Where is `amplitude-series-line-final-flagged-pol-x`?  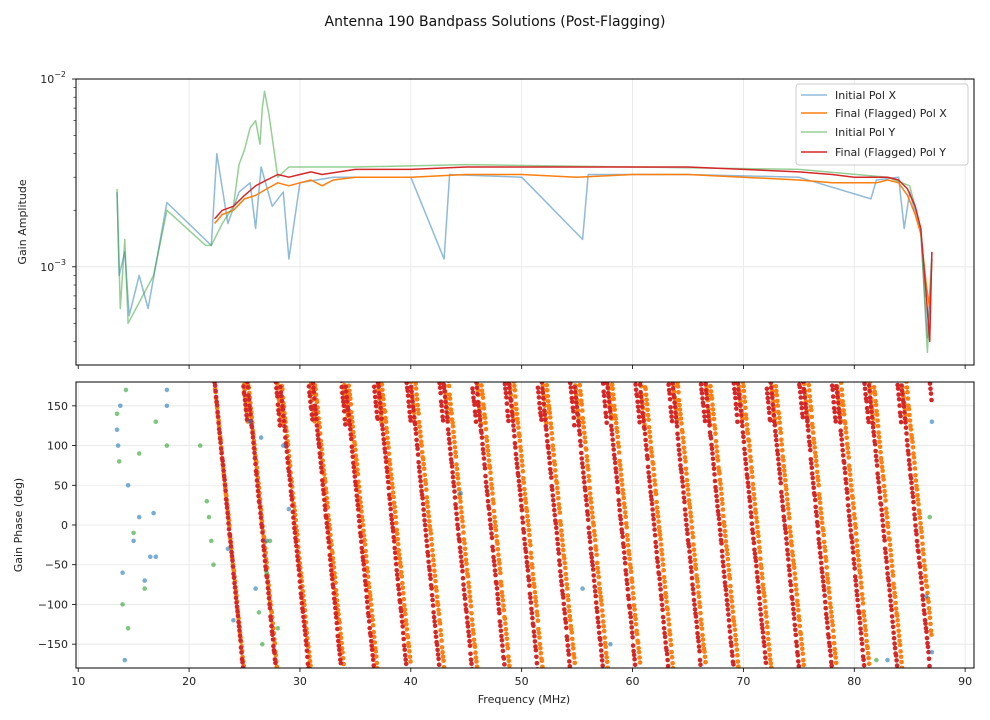 amplitude-series-line-final-flagged-pol-x is located at coordinates (573, 241).